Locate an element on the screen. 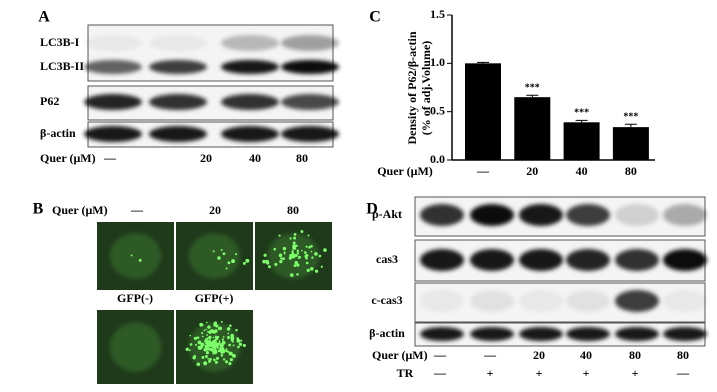  panel-label: A is located at coordinates (44, 17).